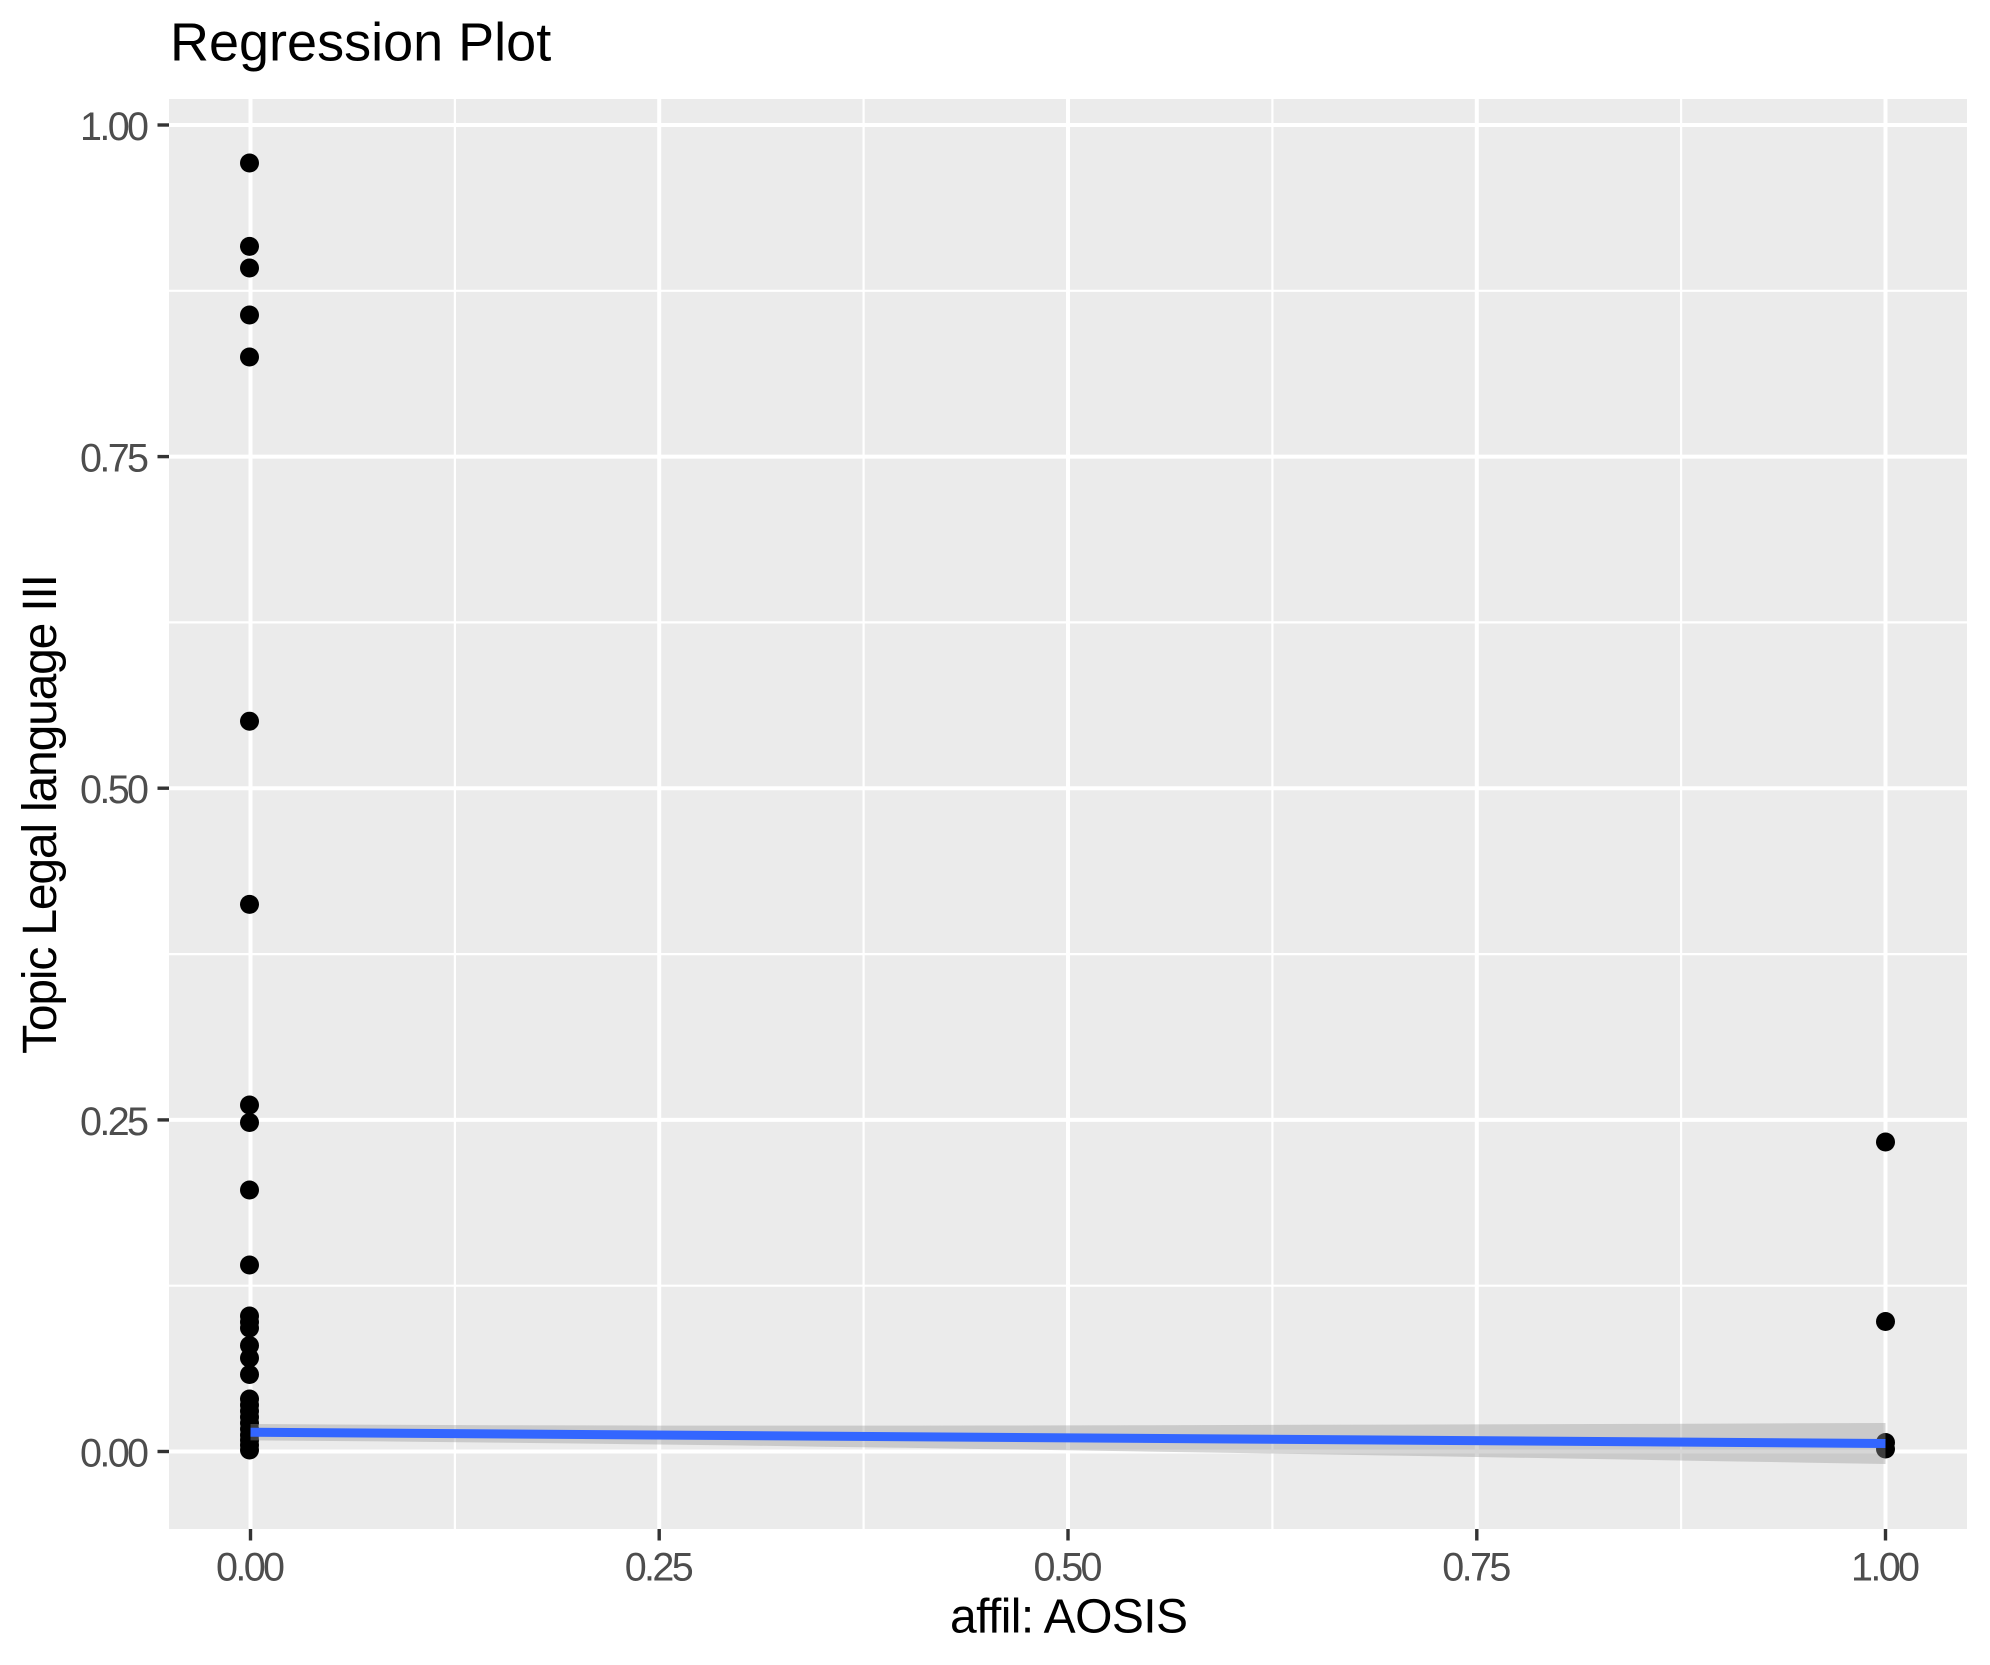 The height and width of the screenshot is (1665, 1990). What do you see at coordinates (1069, 1617) in the screenshot?
I see `svg-text: affil: AOSIS` at bounding box center [1069, 1617].